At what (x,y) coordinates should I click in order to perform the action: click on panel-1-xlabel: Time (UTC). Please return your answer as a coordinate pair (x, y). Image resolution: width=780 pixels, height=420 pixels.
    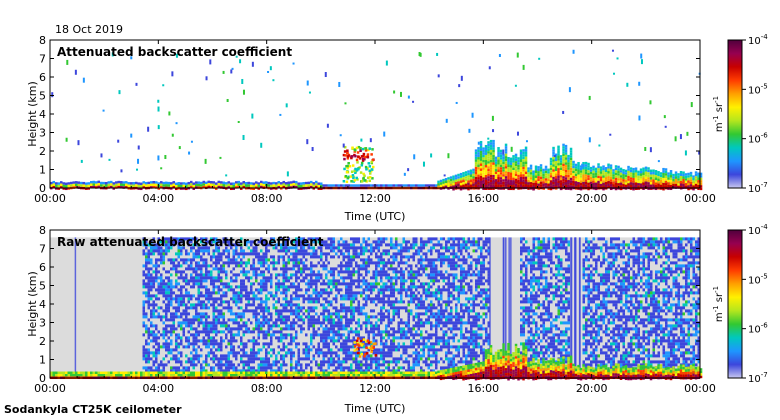
    Looking at the image, I should click on (375, 216).